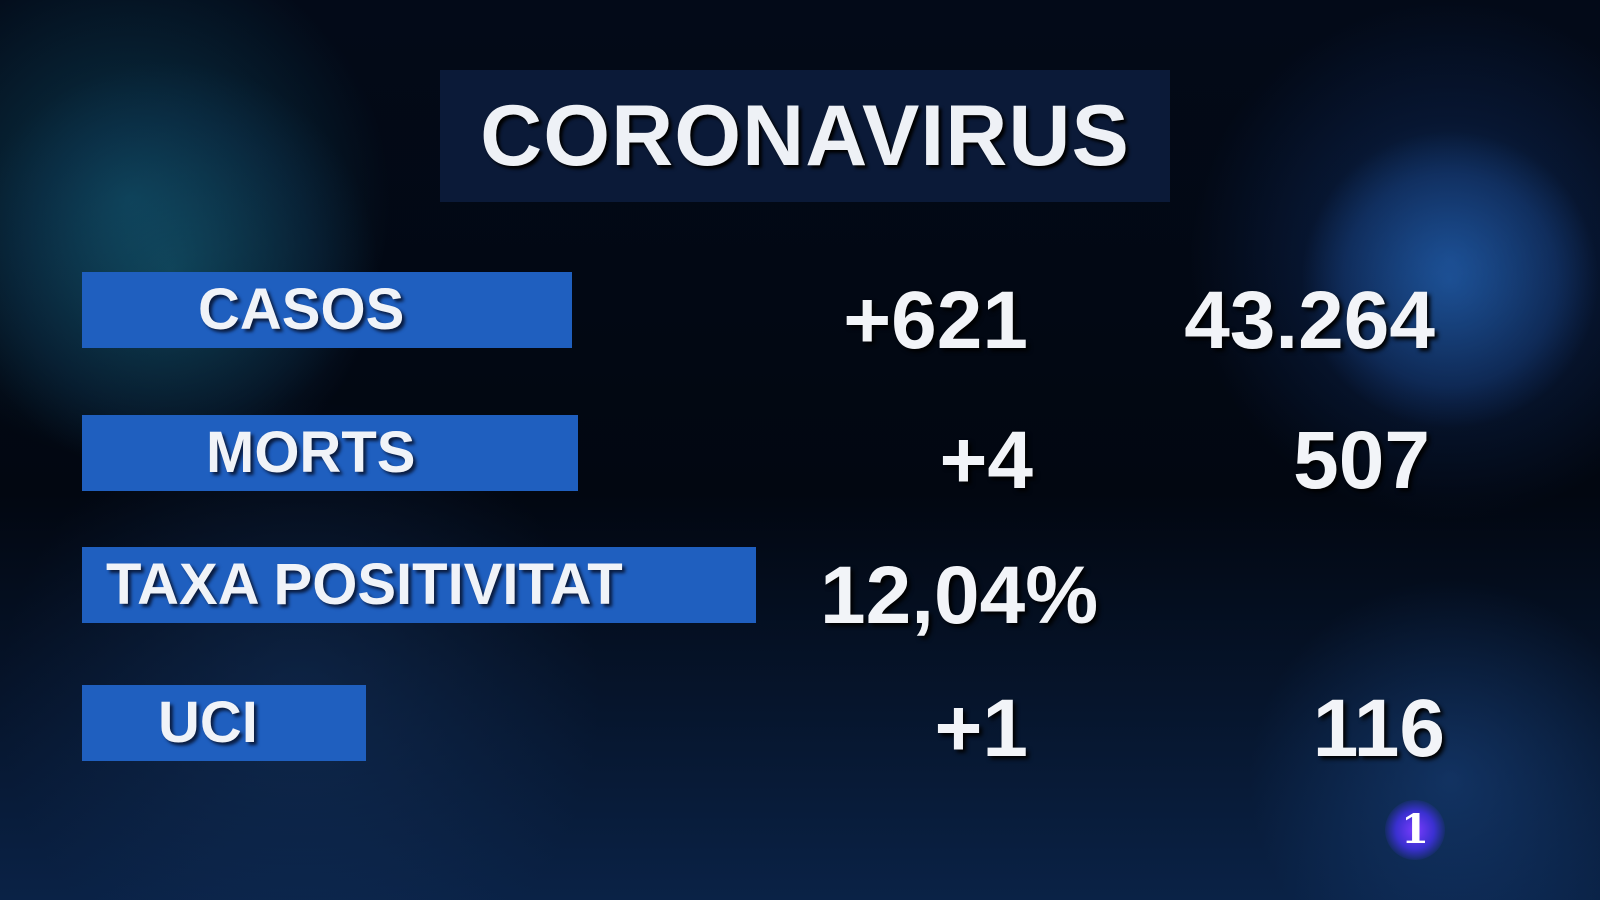 The height and width of the screenshot is (900, 1600). I want to click on title-box: CORONAVIRUS, so click(805, 136).